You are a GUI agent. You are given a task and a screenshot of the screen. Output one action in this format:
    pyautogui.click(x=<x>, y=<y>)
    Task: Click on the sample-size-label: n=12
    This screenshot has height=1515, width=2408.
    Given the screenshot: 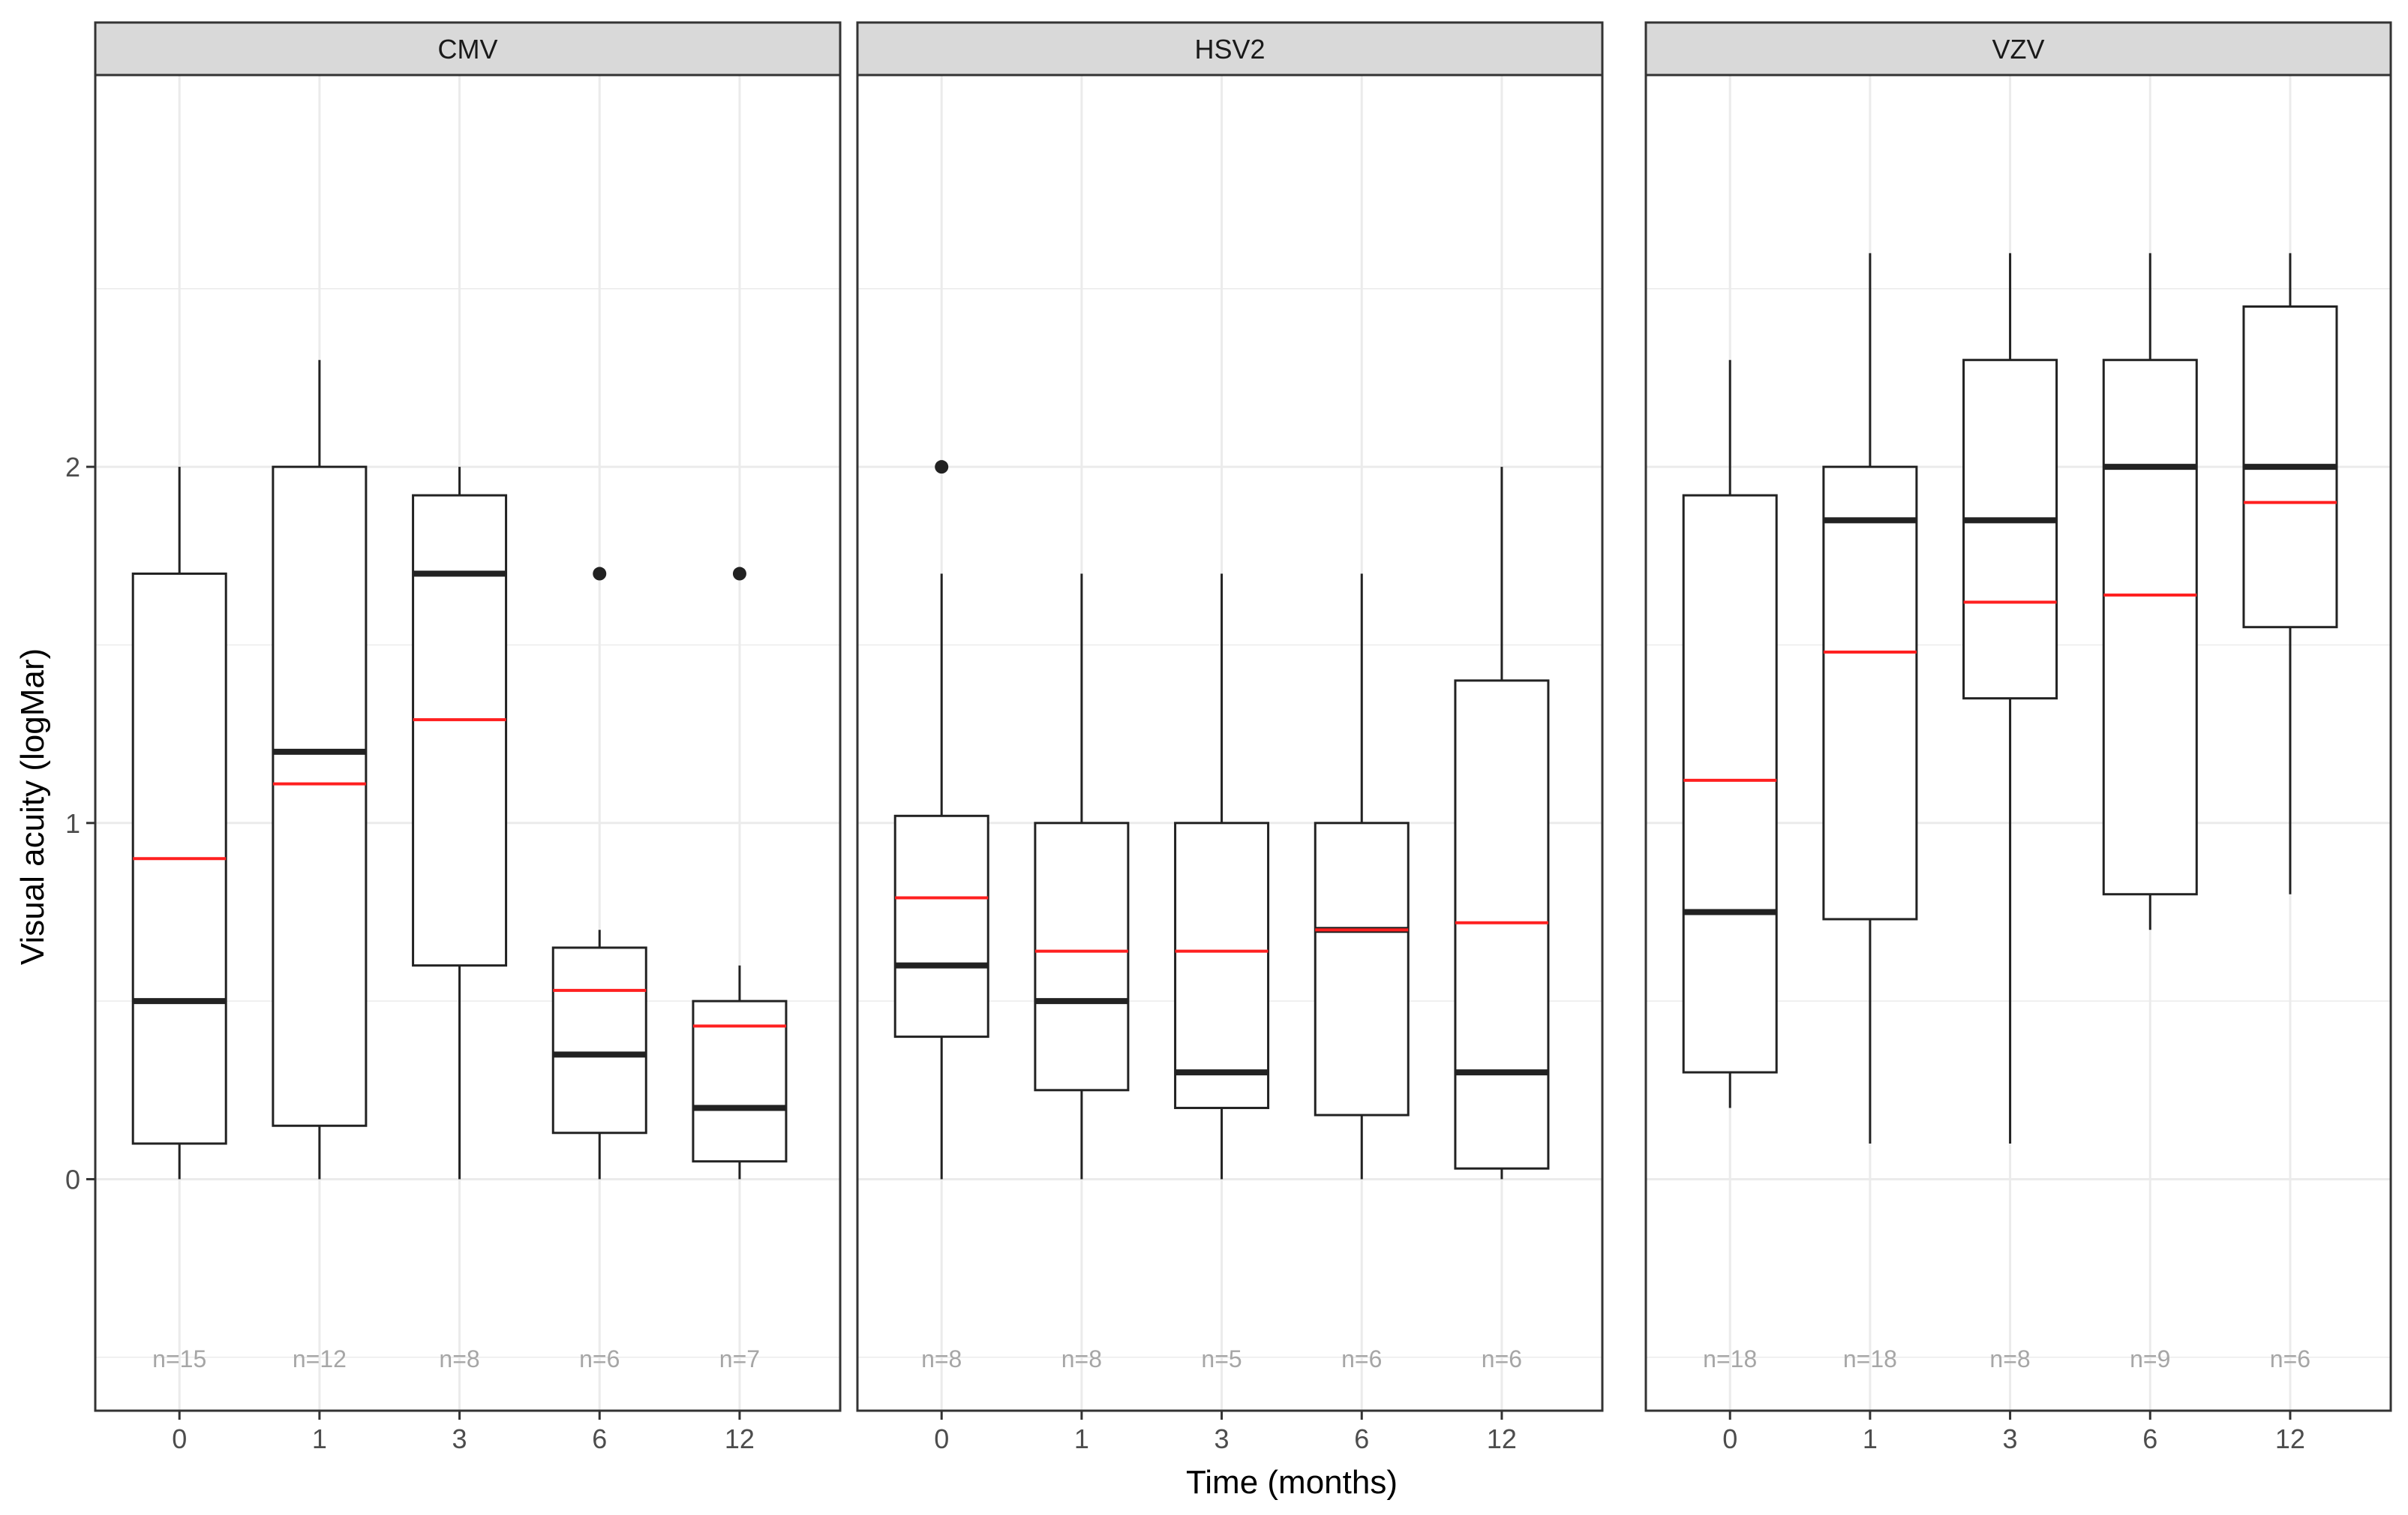 What is the action you would take?
    pyautogui.click(x=320, y=1358)
    